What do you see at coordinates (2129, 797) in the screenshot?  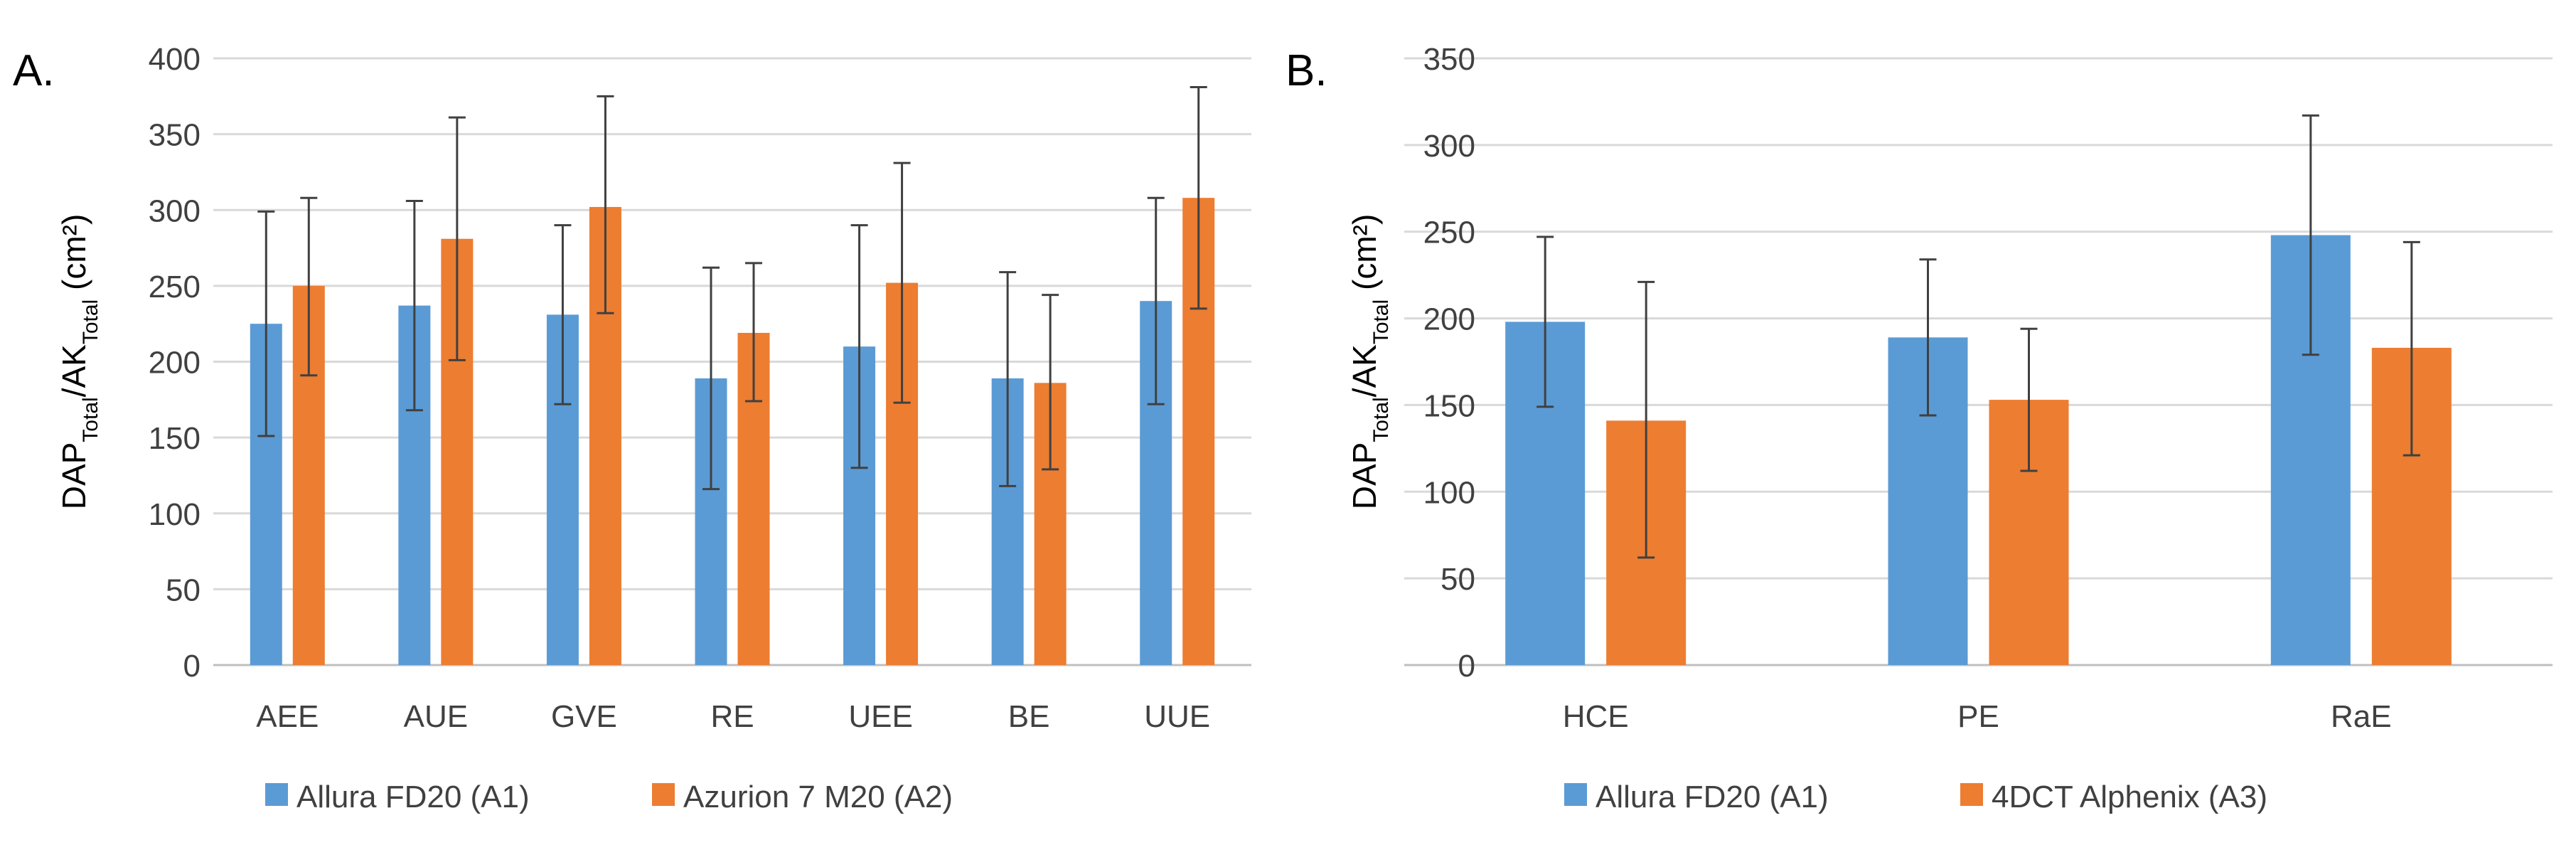 I see `legend-label-series2: 4DCT Alphenix (A3)` at bounding box center [2129, 797].